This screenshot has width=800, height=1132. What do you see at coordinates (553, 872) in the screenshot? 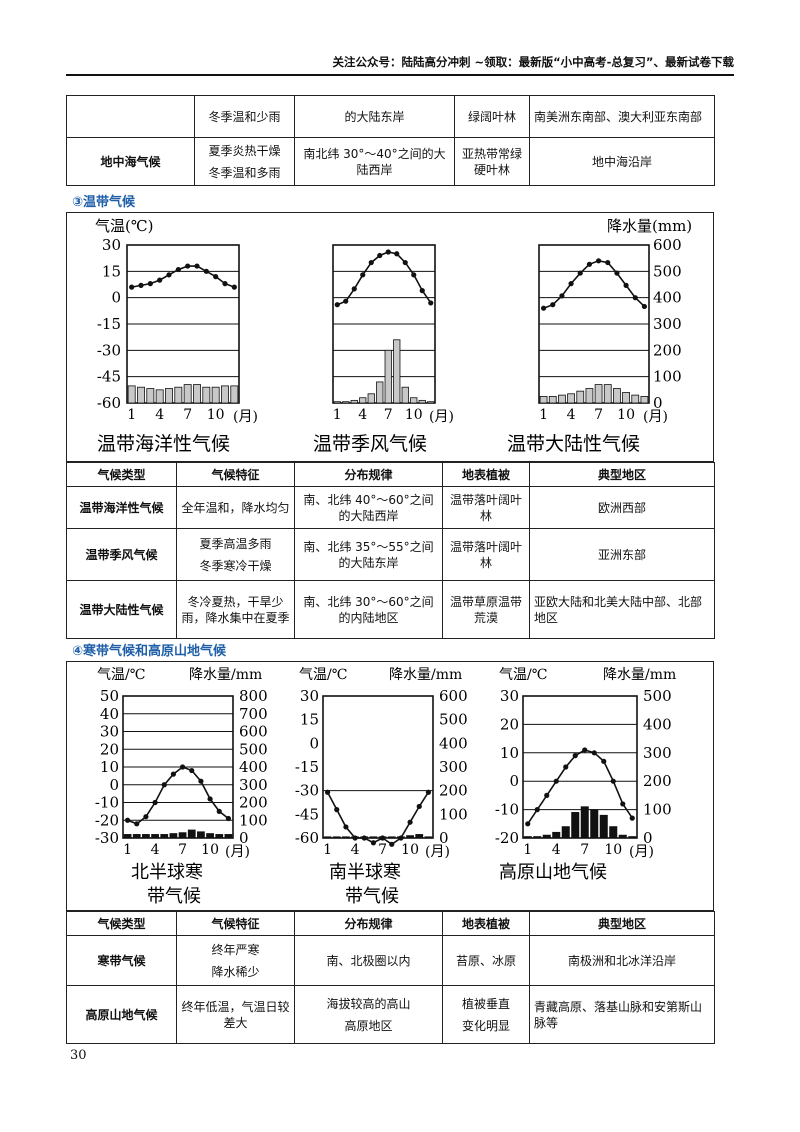
I see `chart-caption-highland: 高原山地气候` at bounding box center [553, 872].